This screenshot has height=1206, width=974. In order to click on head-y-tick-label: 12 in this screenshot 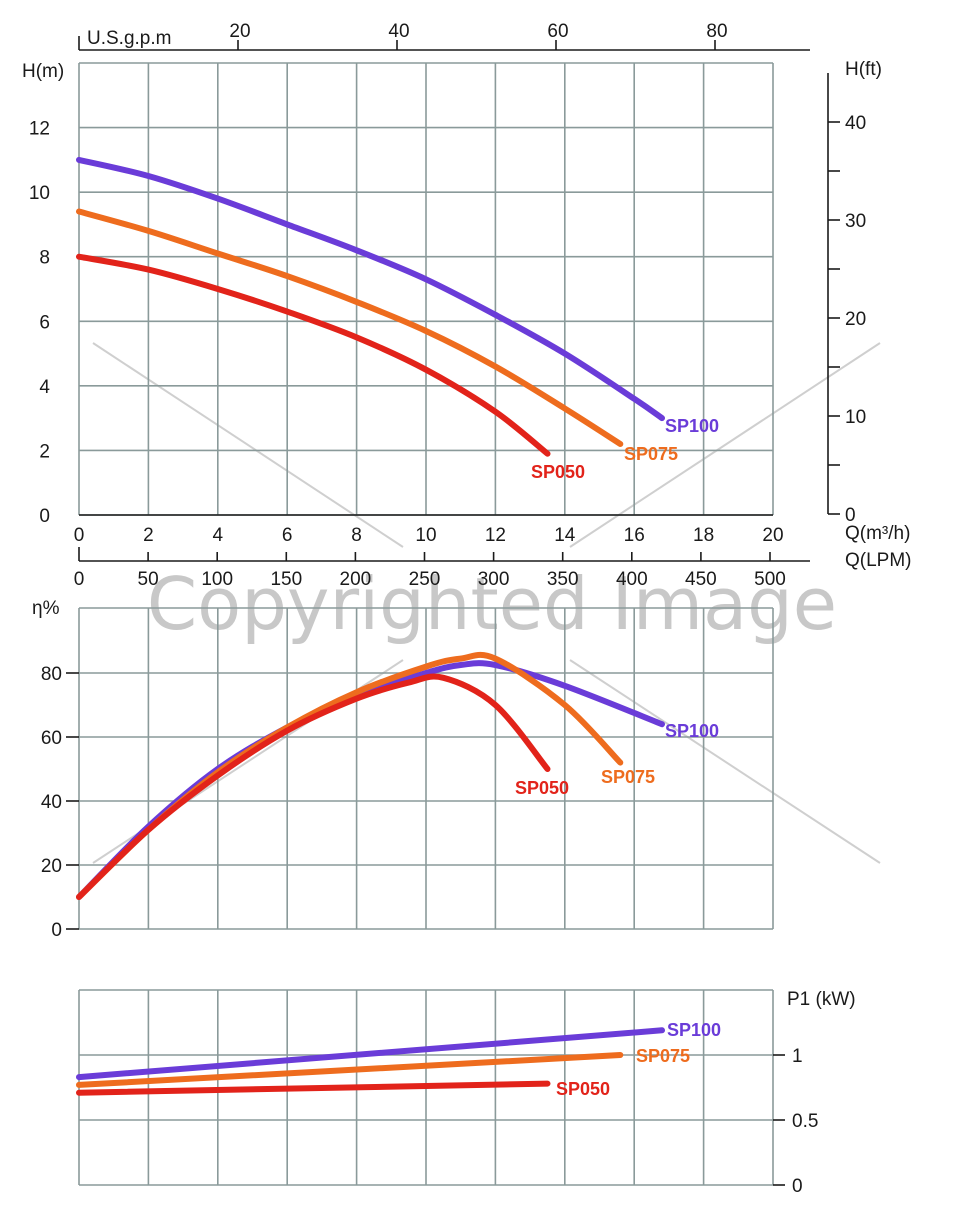, I will do `click(39, 129)`.